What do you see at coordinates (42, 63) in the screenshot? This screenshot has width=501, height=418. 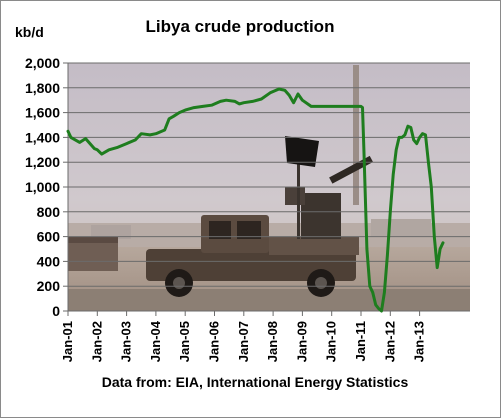 I see `y-tick-label: 2,000` at bounding box center [42, 63].